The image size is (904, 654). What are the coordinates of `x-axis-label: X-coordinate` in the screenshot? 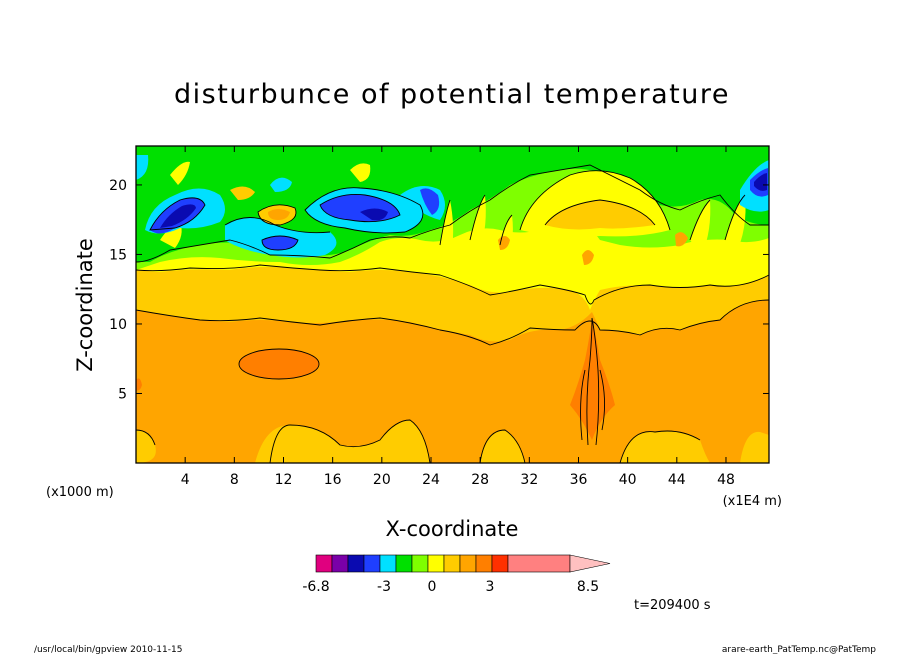 It's located at (452, 529).